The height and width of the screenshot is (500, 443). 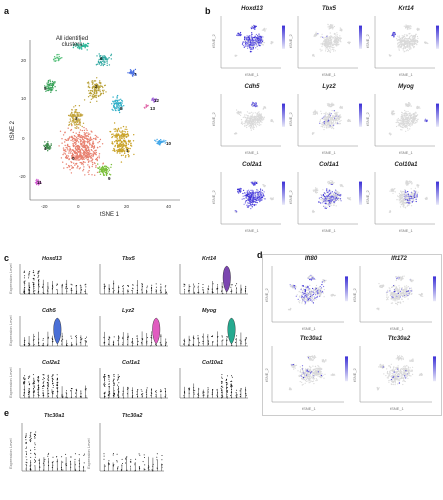 I want to click on cluster-points, so click(x=122, y=142).